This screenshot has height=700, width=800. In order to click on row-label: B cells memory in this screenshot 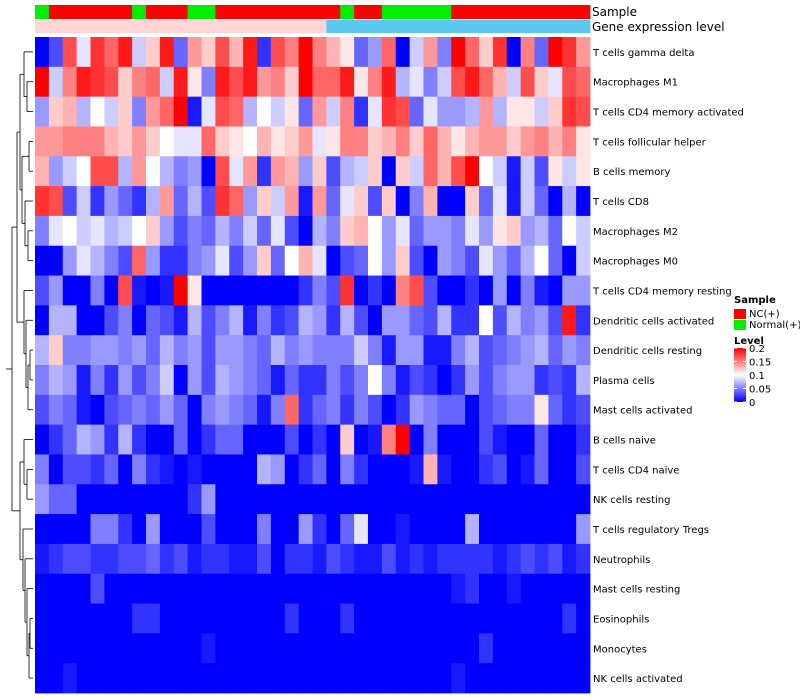, I will do `click(631, 172)`.